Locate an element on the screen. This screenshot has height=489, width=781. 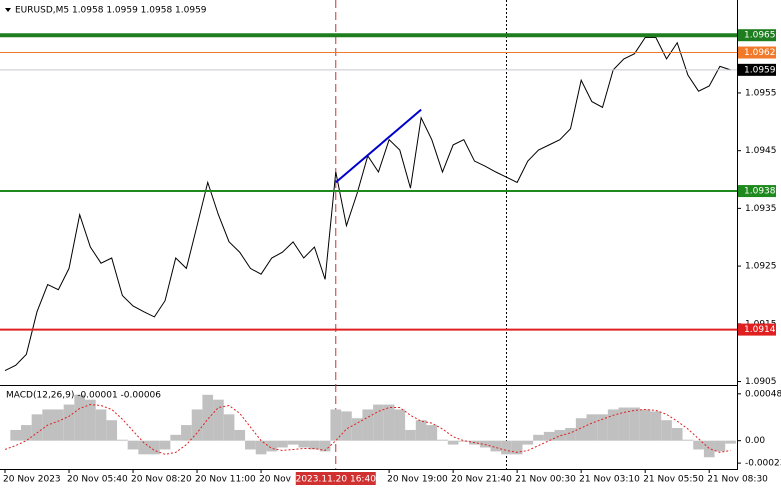
y-tick-label: 1.0955 is located at coordinates (761, 93).